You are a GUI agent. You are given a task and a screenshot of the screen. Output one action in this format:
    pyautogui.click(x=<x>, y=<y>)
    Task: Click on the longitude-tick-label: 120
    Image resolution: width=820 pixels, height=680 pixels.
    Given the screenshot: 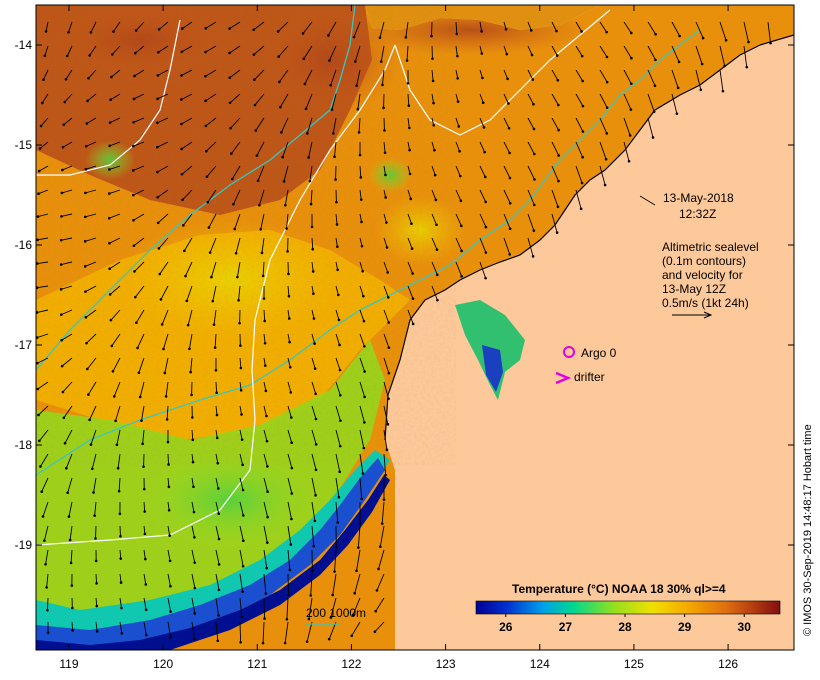 What is the action you would take?
    pyautogui.click(x=163, y=664)
    